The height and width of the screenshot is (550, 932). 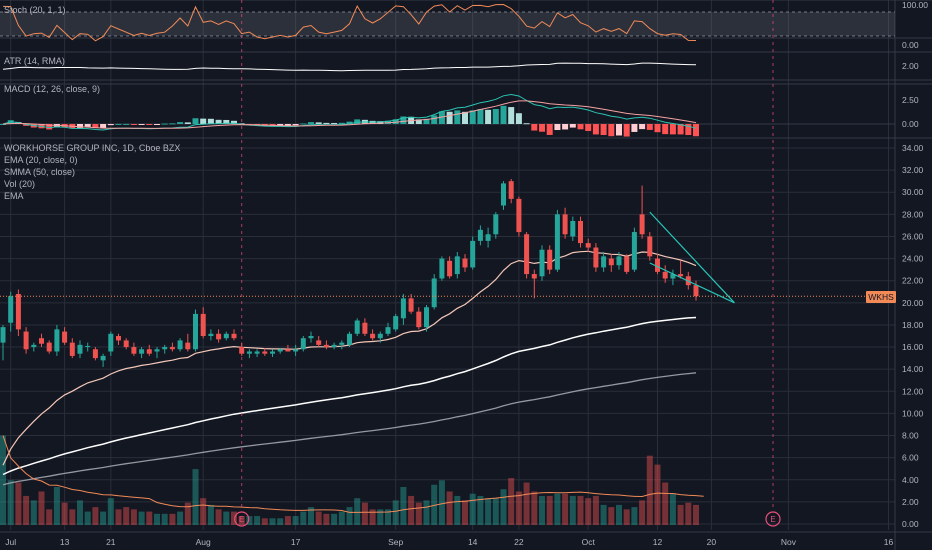 What do you see at coordinates (349, 22) in the screenshot?
I see `stoch-line` at bounding box center [349, 22].